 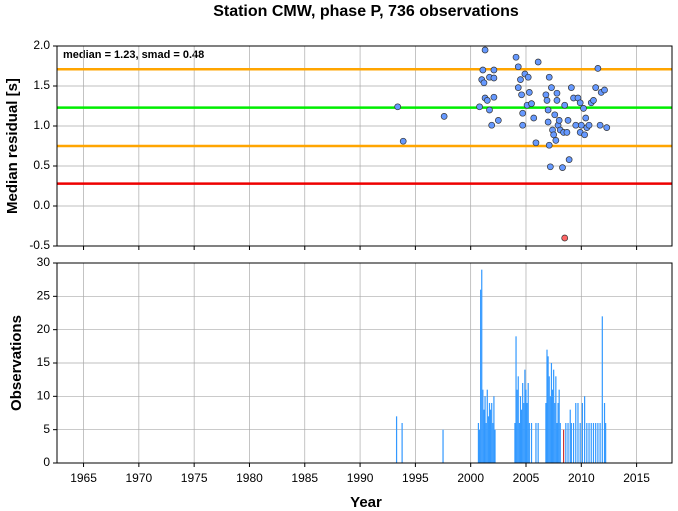 What do you see at coordinates (636, 478) in the screenshot?
I see `x-tick-label: 2015` at bounding box center [636, 478].